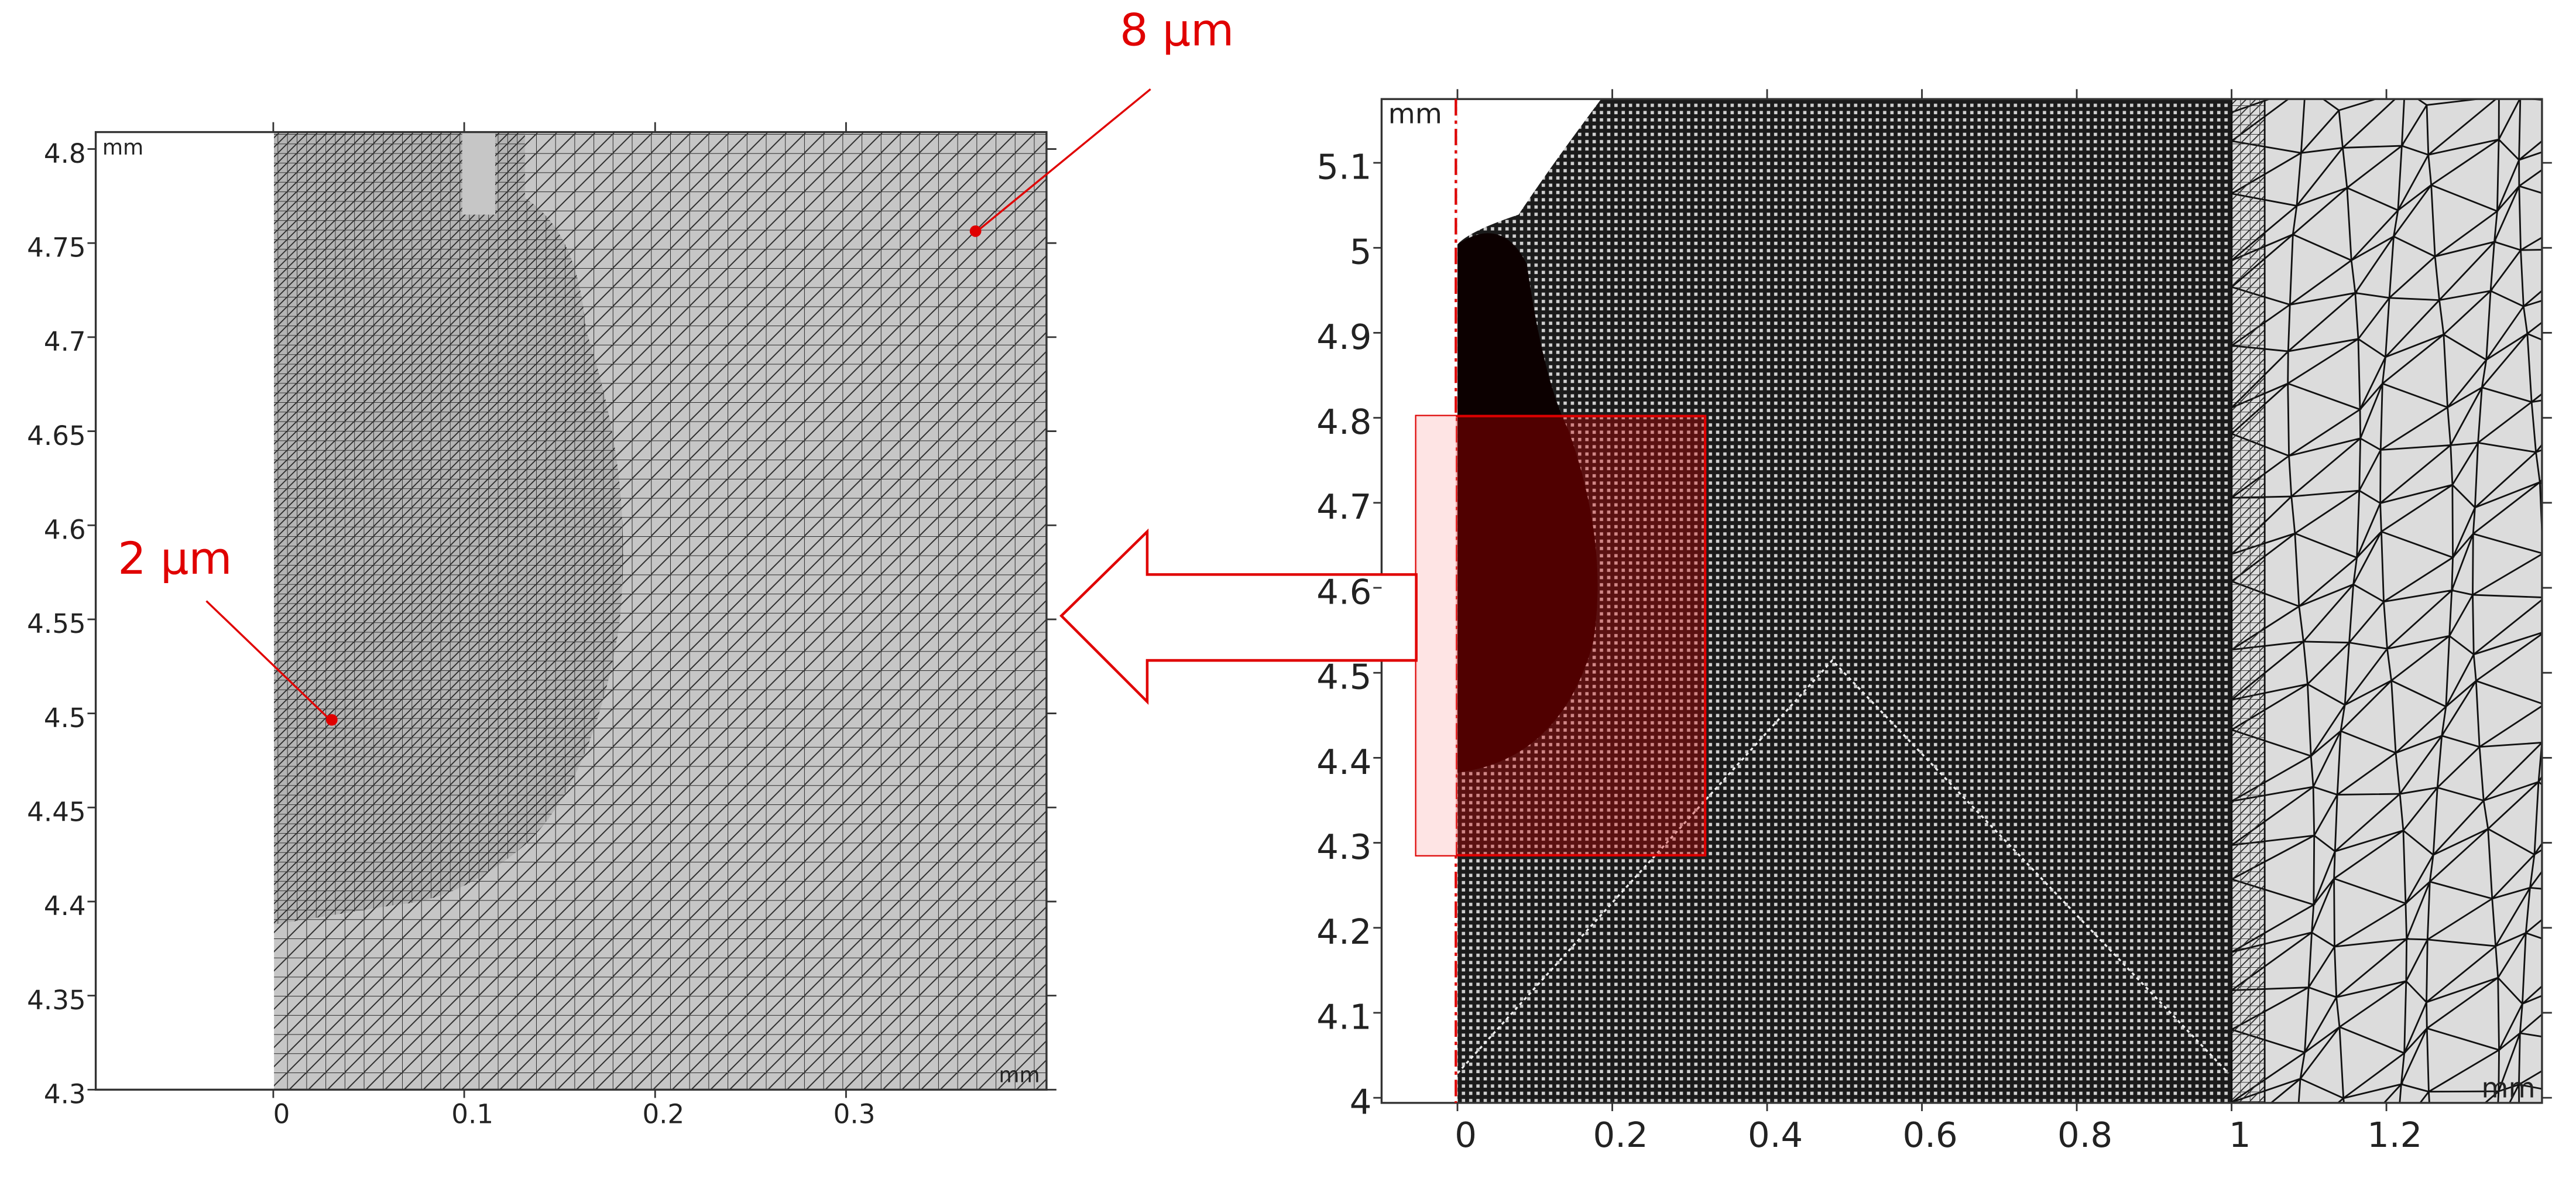 This screenshot has height=1182, width=2576. I want to click on x-tick-label: 0.3, so click(855, 1114).